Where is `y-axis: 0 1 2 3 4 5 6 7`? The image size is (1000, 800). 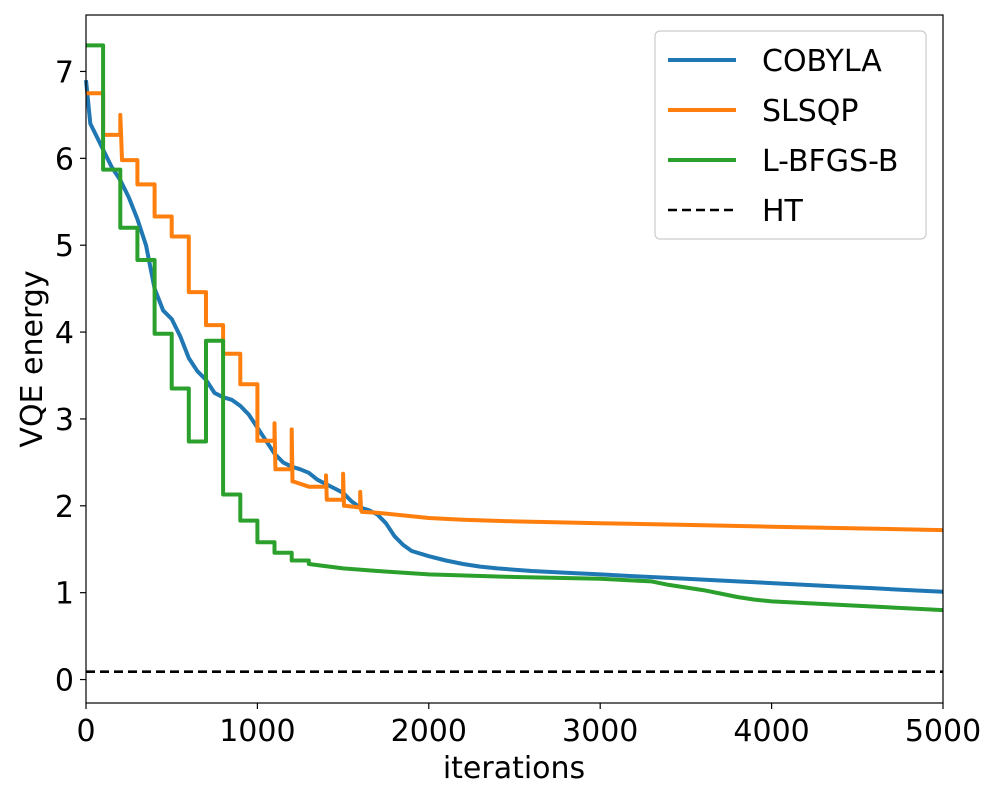
y-axis: 0 1 2 3 4 5 6 7 is located at coordinates (70, 377).